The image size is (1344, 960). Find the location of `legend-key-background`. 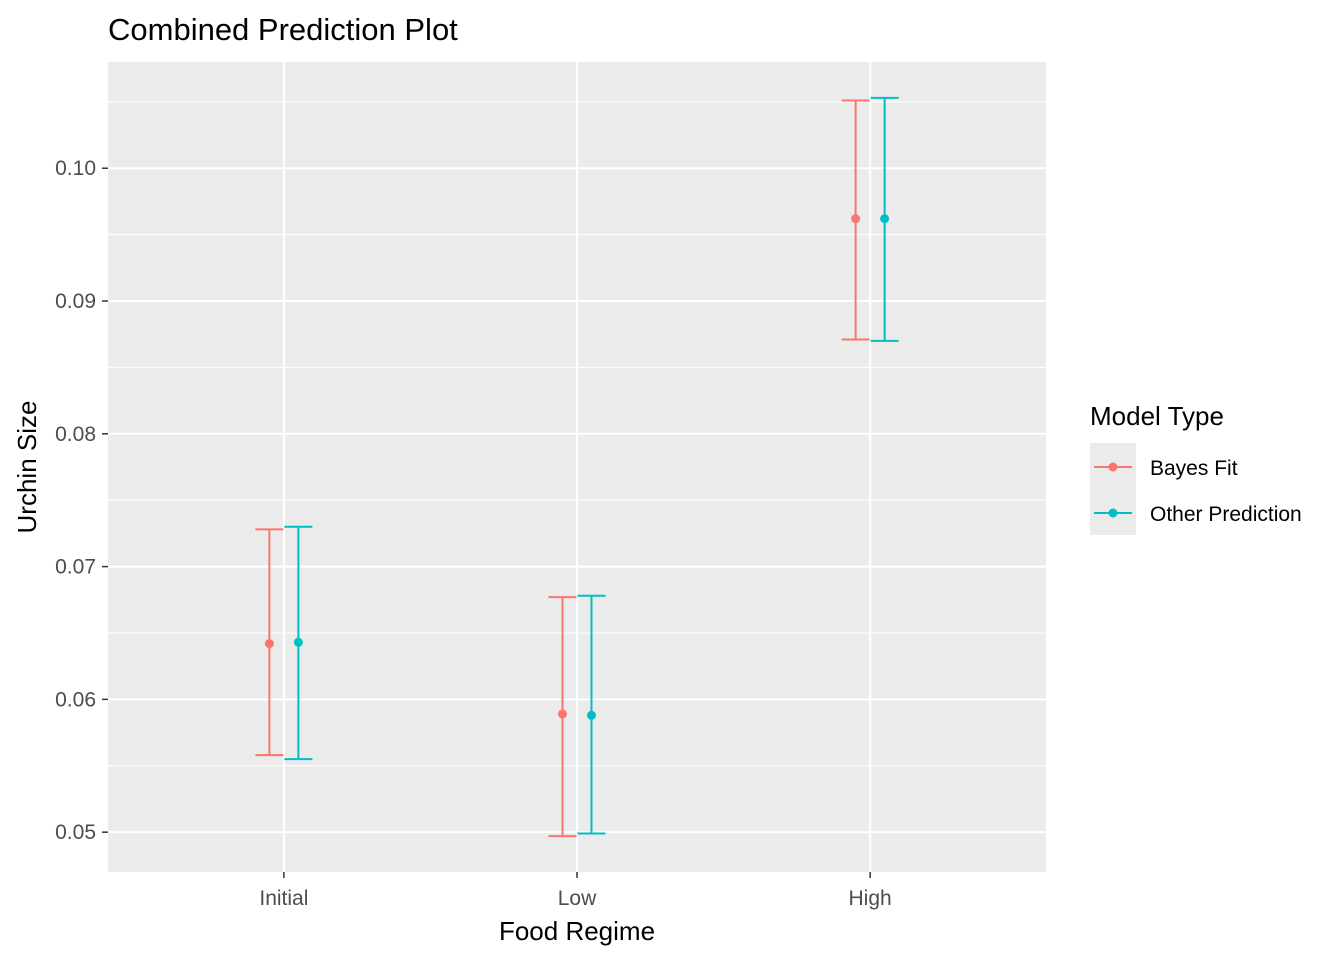

legend-key-background is located at coordinates (1113, 489).